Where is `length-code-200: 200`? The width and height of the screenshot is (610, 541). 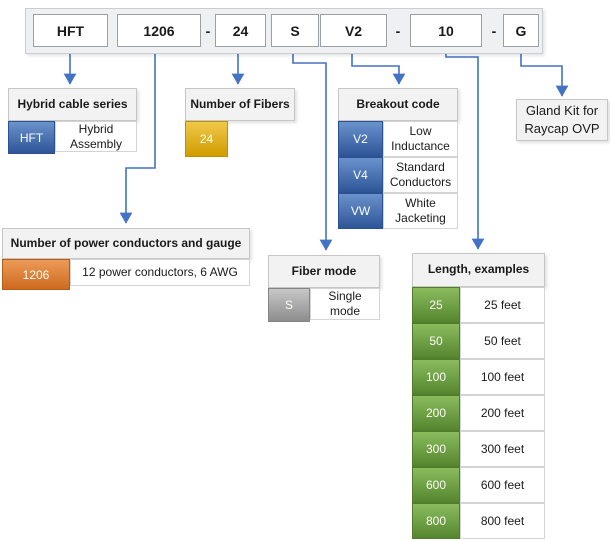
length-code-200: 200 is located at coordinates (436, 413).